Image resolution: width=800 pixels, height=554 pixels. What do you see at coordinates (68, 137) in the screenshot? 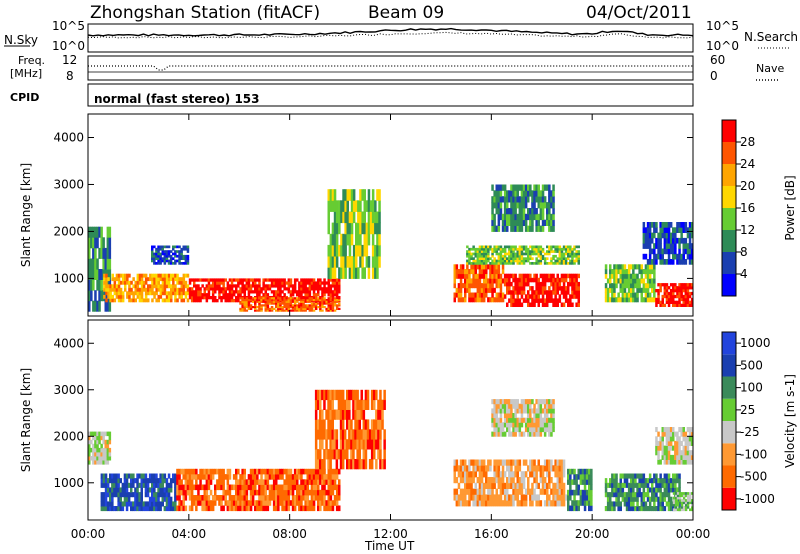
I see `y-tick-label: 4000` at bounding box center [68, 137].